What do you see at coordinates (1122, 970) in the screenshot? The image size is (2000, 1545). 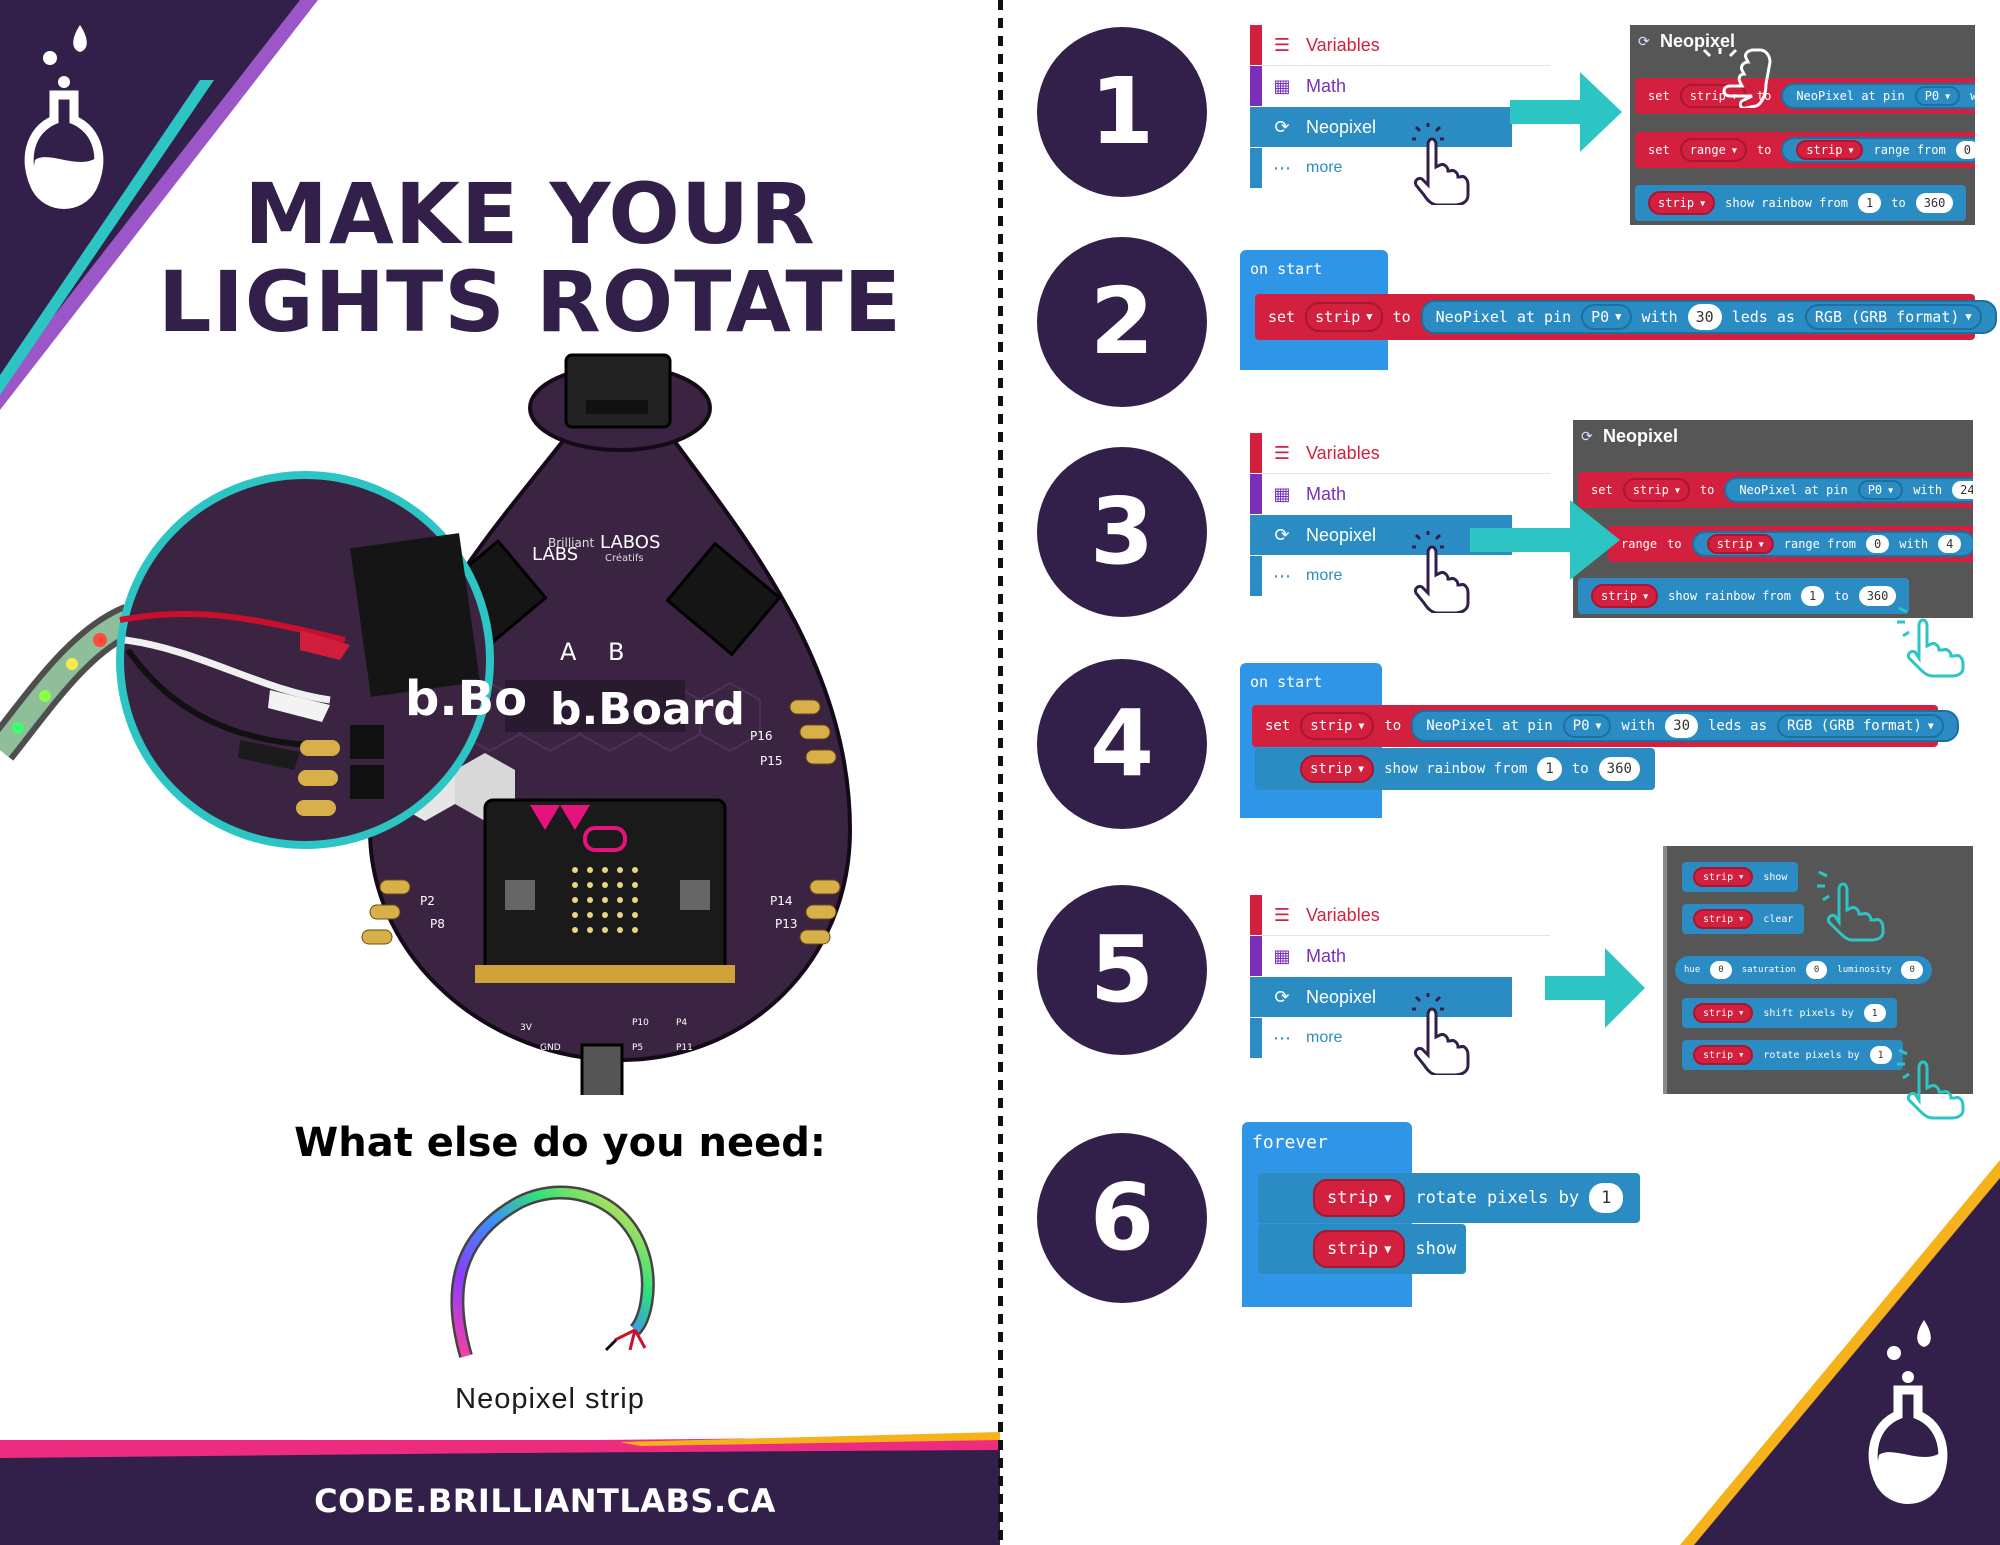 I see `step-5-circle: 5` at bounding box center [1122, 970].